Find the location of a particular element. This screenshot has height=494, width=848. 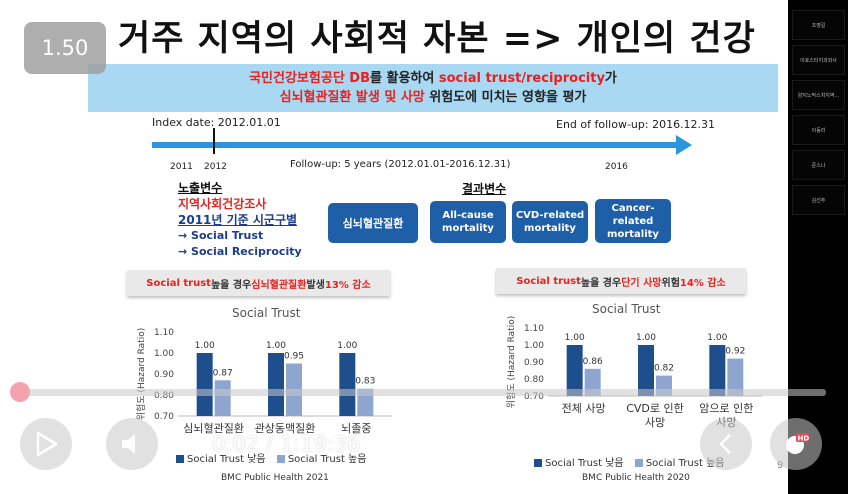

outcome-box-allcause: All-cause mortality is located at coordinates (468, 222).